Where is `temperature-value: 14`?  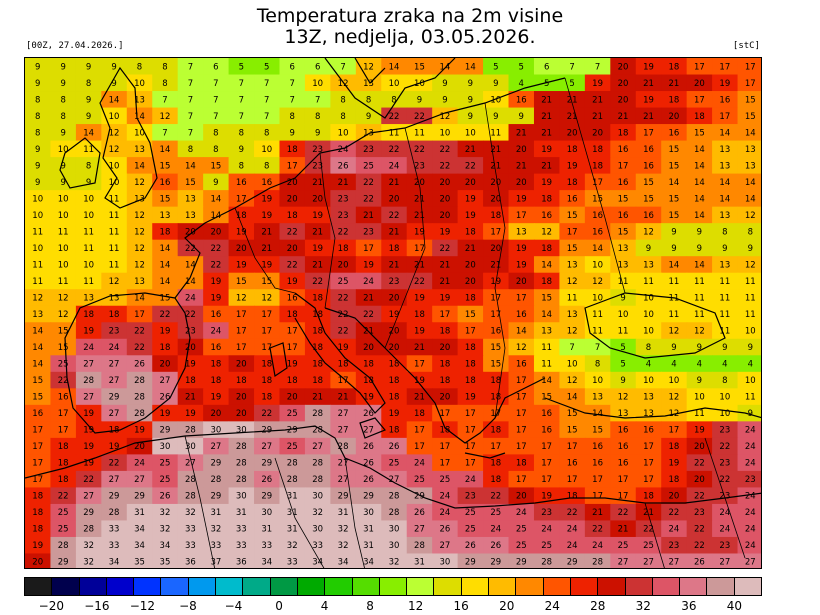 temperature-value: 14 is located at coordinates (597, 414).